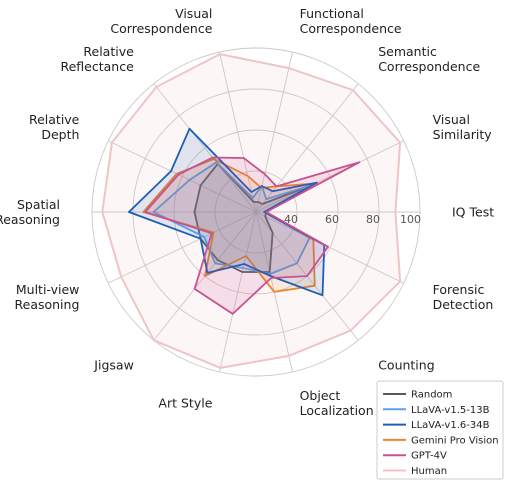 This screenshot has width=512, height=482. Describe the element at coordinates (459, 289) in the screenshot. I see `axis-label-line: Forensic` at that location.